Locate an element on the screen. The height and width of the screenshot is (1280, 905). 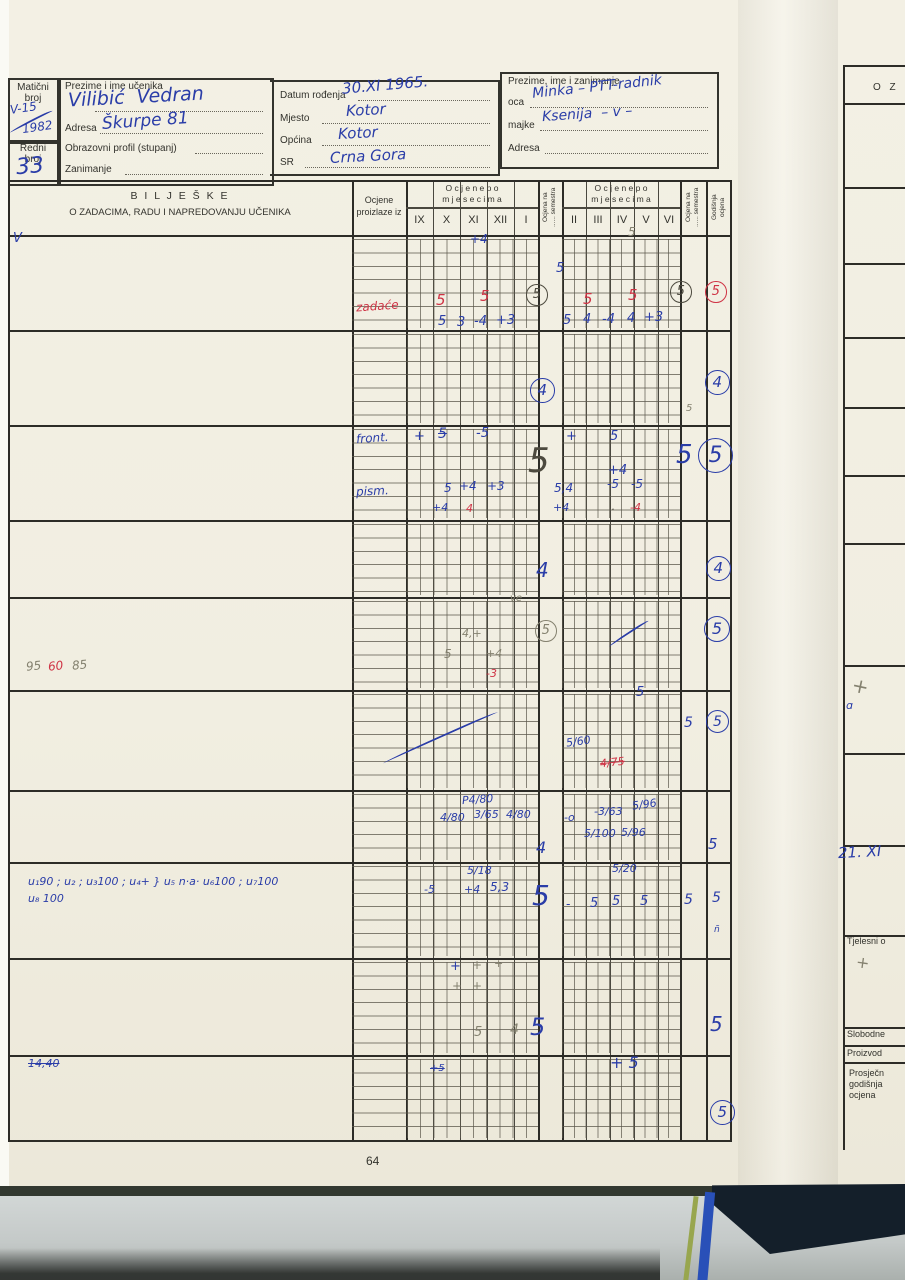
handwritten-grade: P4/80 is located at coordinates (477, 799).